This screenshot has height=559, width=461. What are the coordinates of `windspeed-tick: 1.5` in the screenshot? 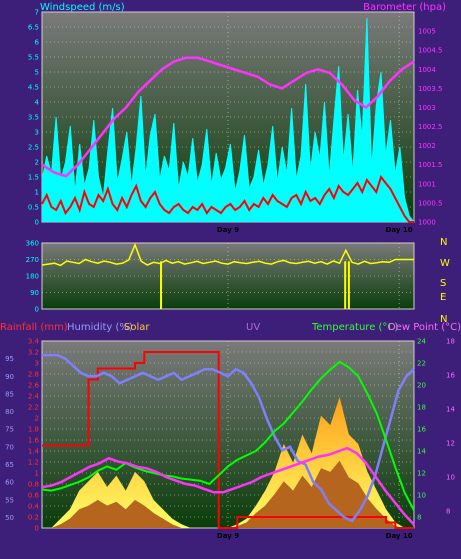 It's located at (33, 178).